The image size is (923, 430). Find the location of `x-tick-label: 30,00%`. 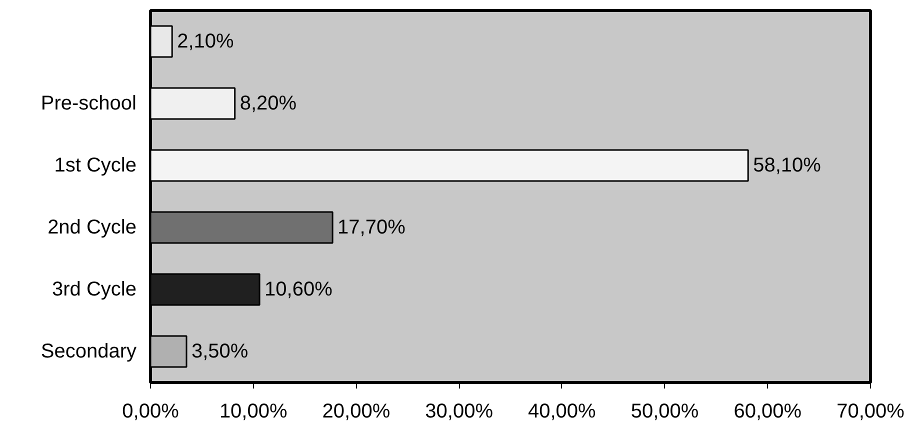

x-tick-label: 30,00% is located at coordinates (459, 411).